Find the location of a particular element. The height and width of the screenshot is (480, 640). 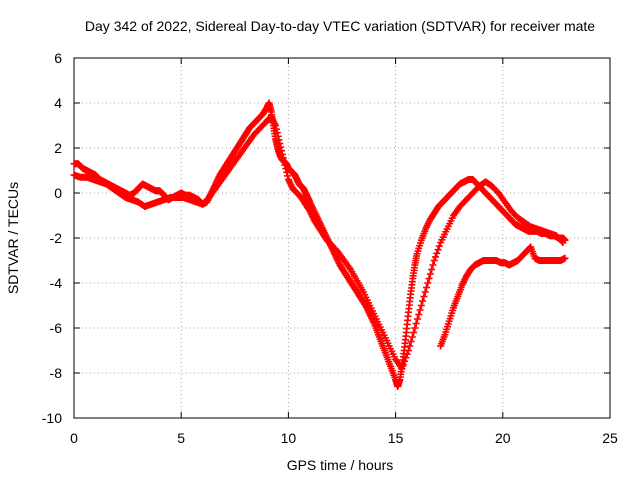

x-tick-label: 20 is located at coordinates (503, 438).